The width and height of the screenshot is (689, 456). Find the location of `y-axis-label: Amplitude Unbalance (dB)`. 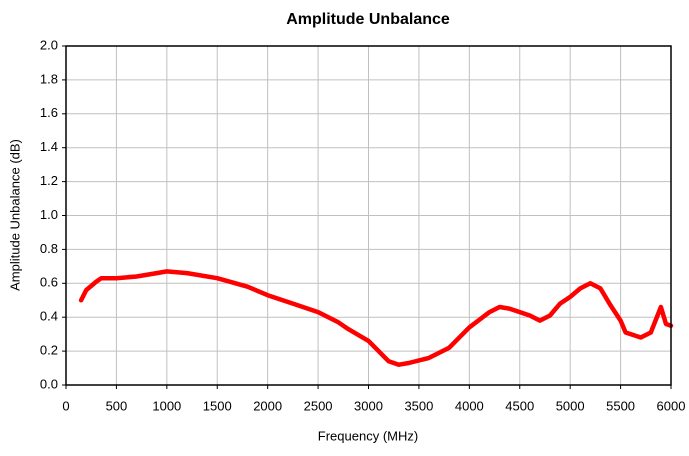

y-axis-label: Amplitude Unbalance (dB) is located at coordinates (14, 215).